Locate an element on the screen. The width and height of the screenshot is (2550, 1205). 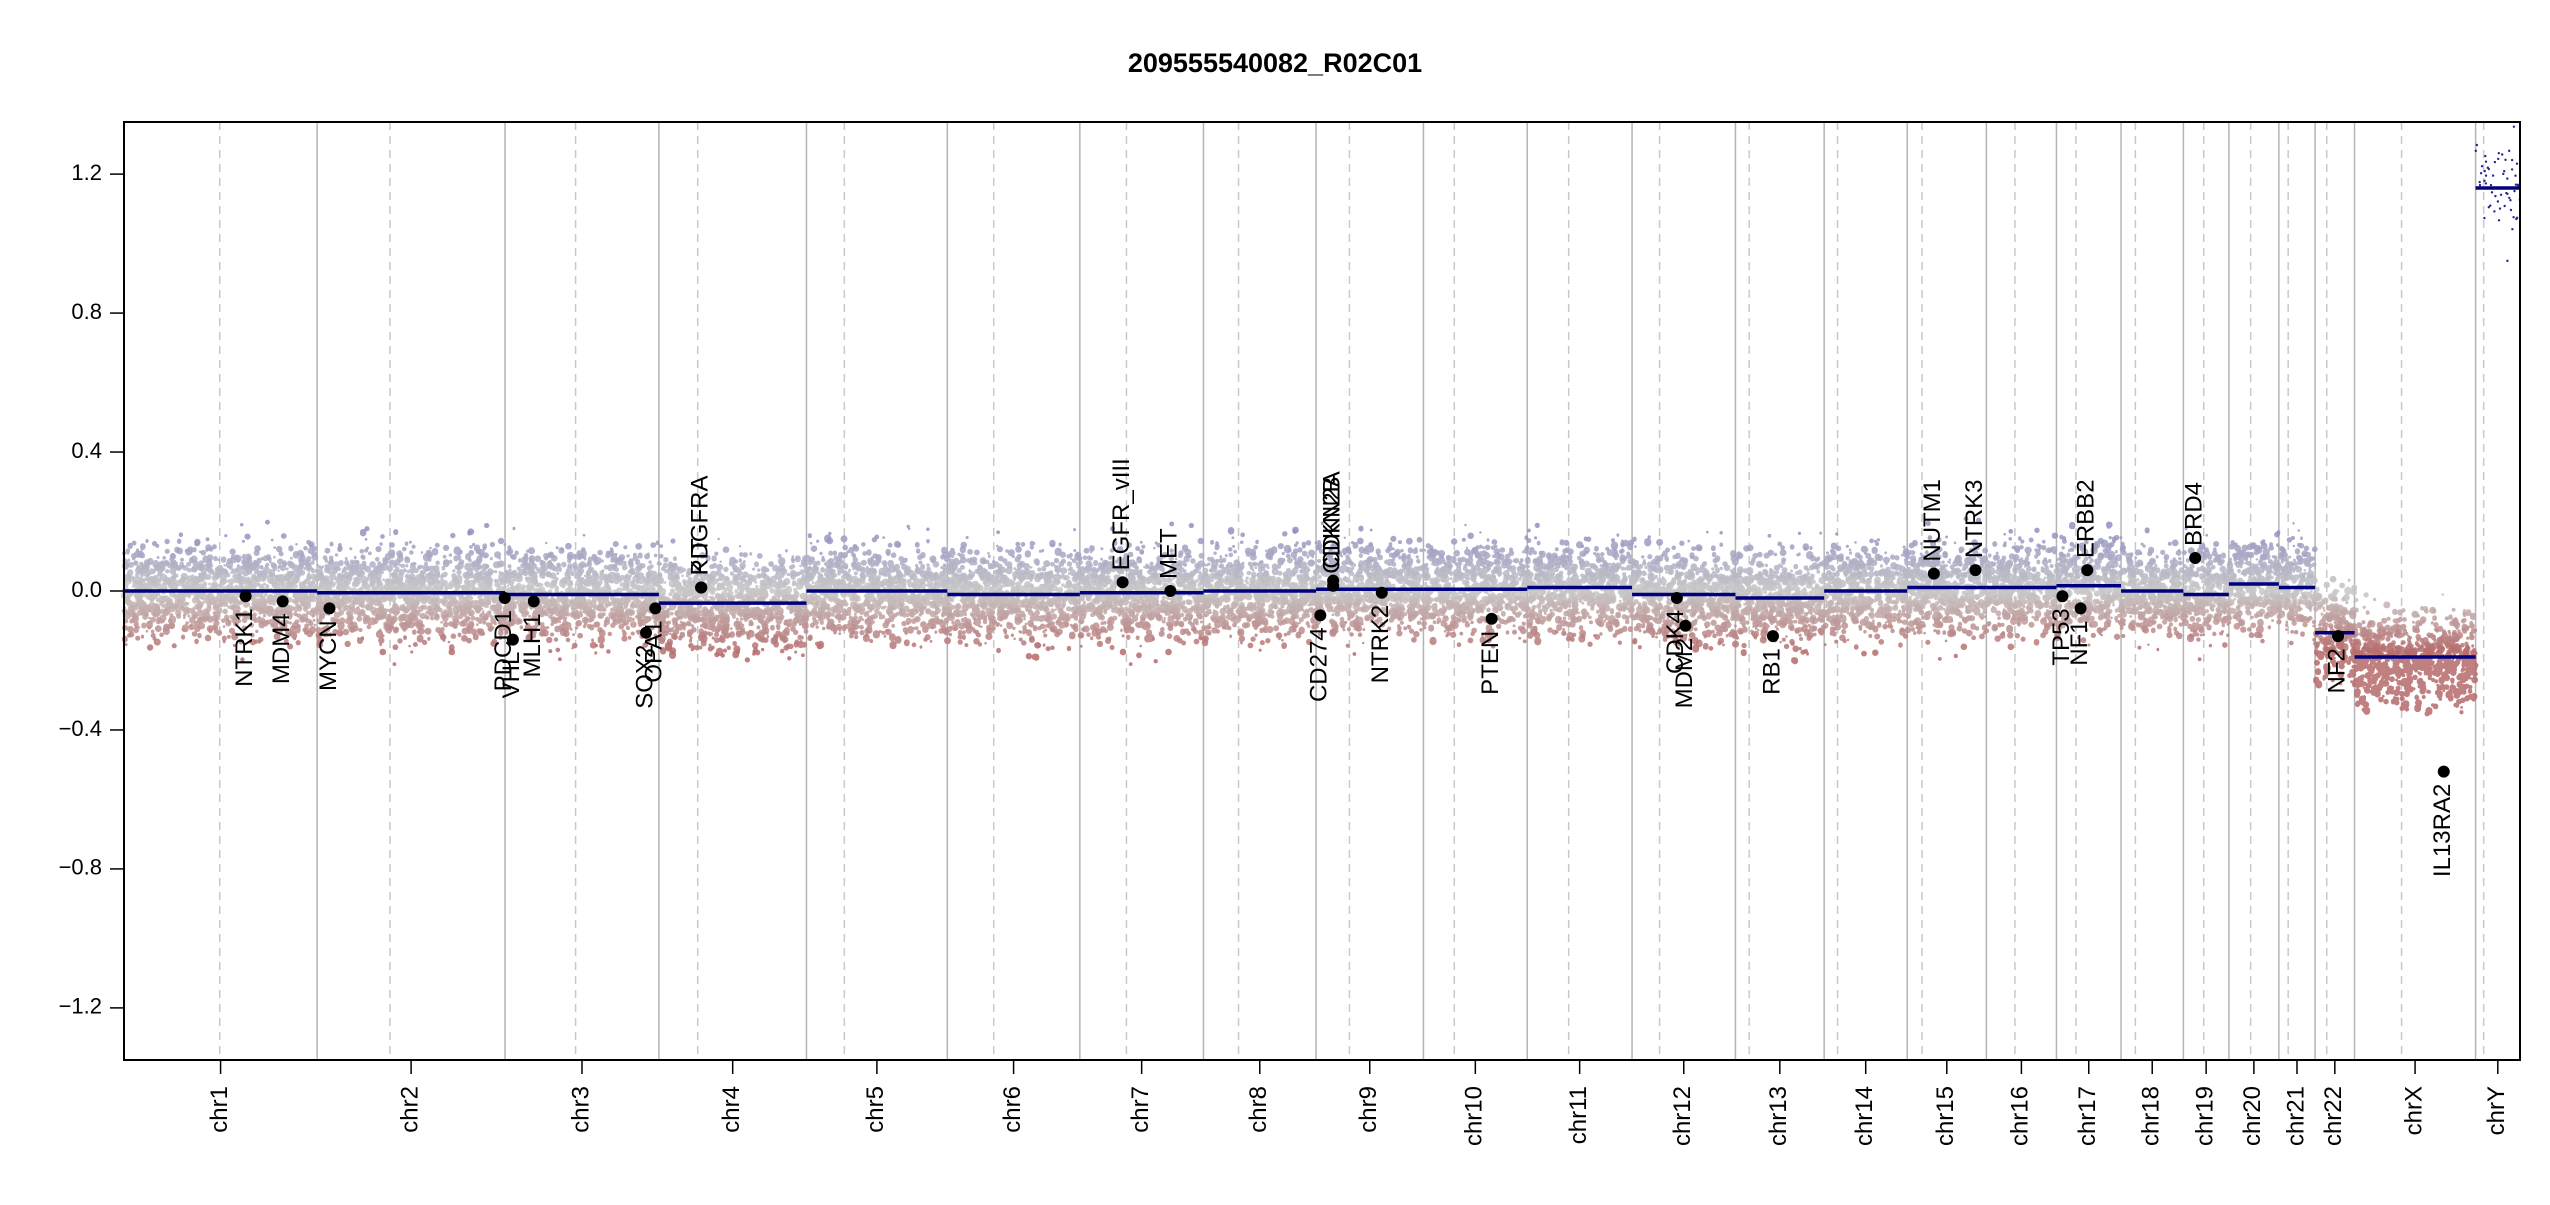
y-tick-label: −0.8 is located at coordinates (80, 867).